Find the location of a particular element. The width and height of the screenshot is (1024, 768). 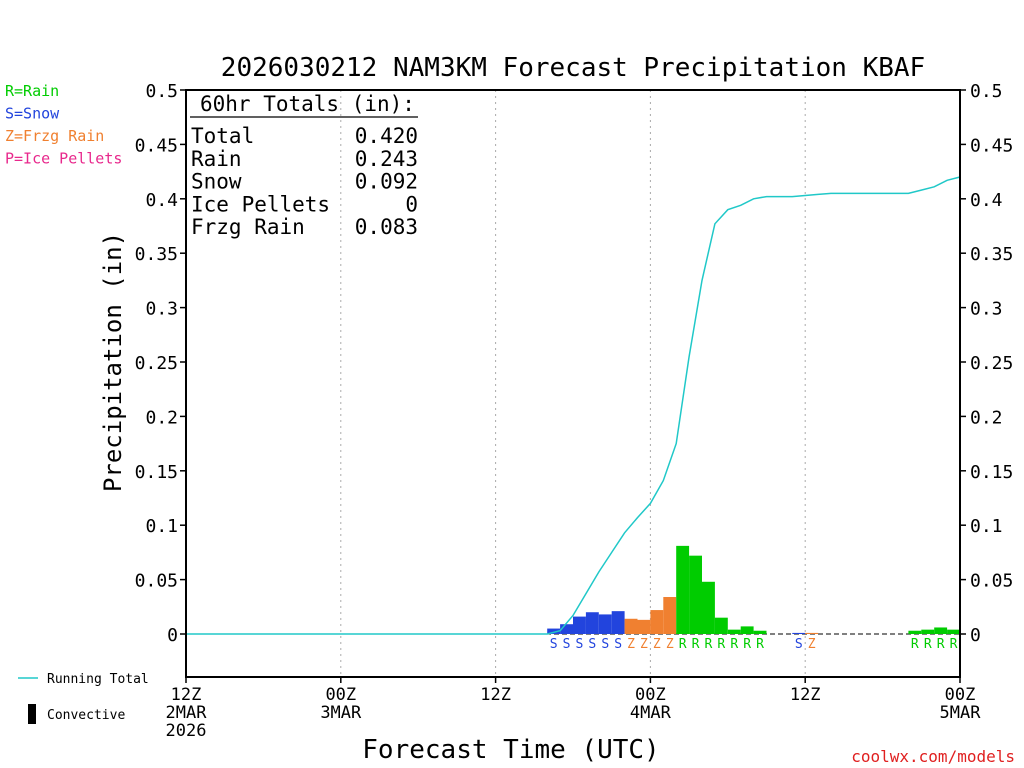

totals-row-label: Frzg Rain is located at coordinates (248, 227).